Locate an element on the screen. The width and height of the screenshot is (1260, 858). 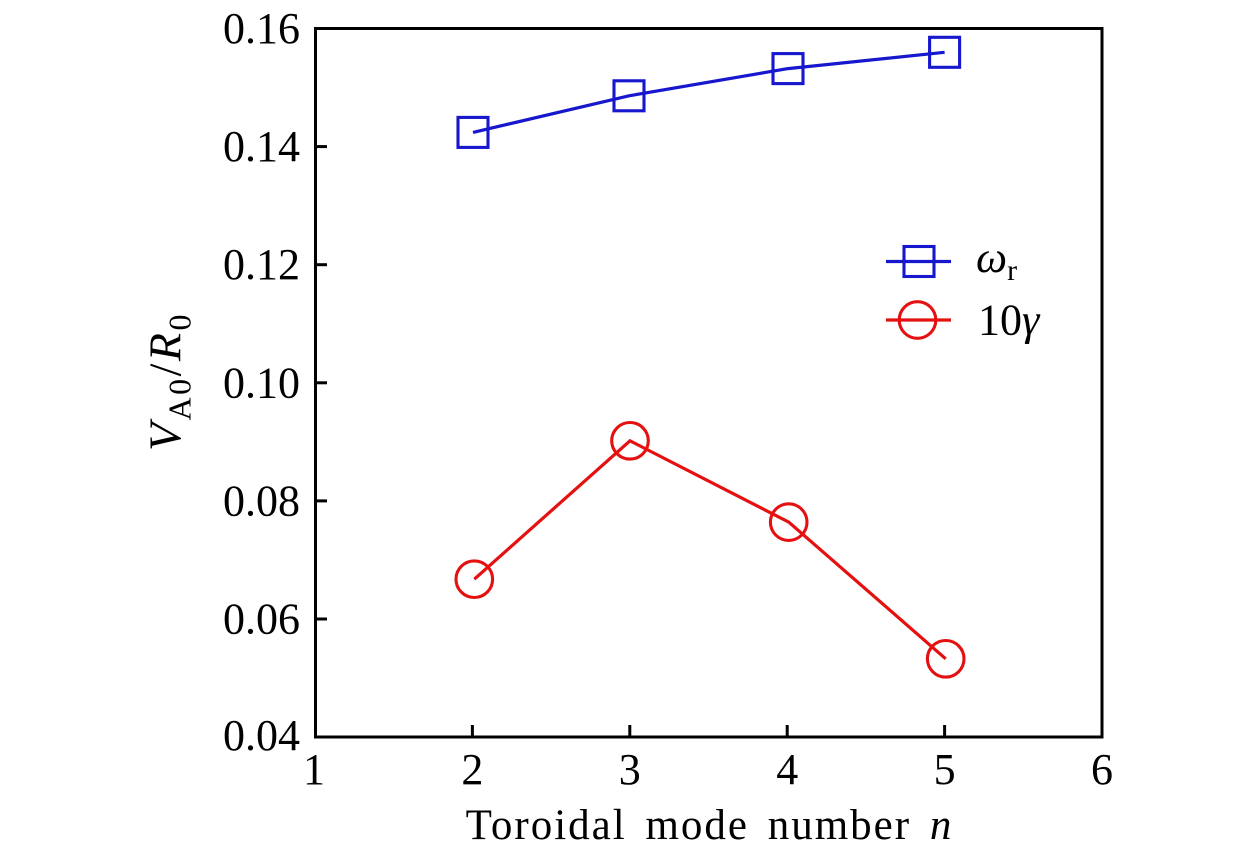
svg-text: 10γ is located at coordinates (1009, 320).